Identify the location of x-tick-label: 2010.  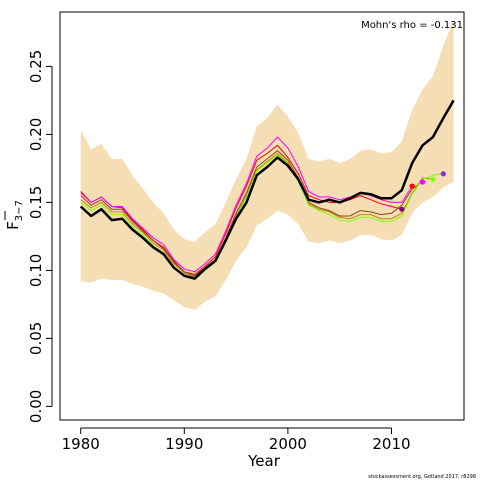
(391, 444).